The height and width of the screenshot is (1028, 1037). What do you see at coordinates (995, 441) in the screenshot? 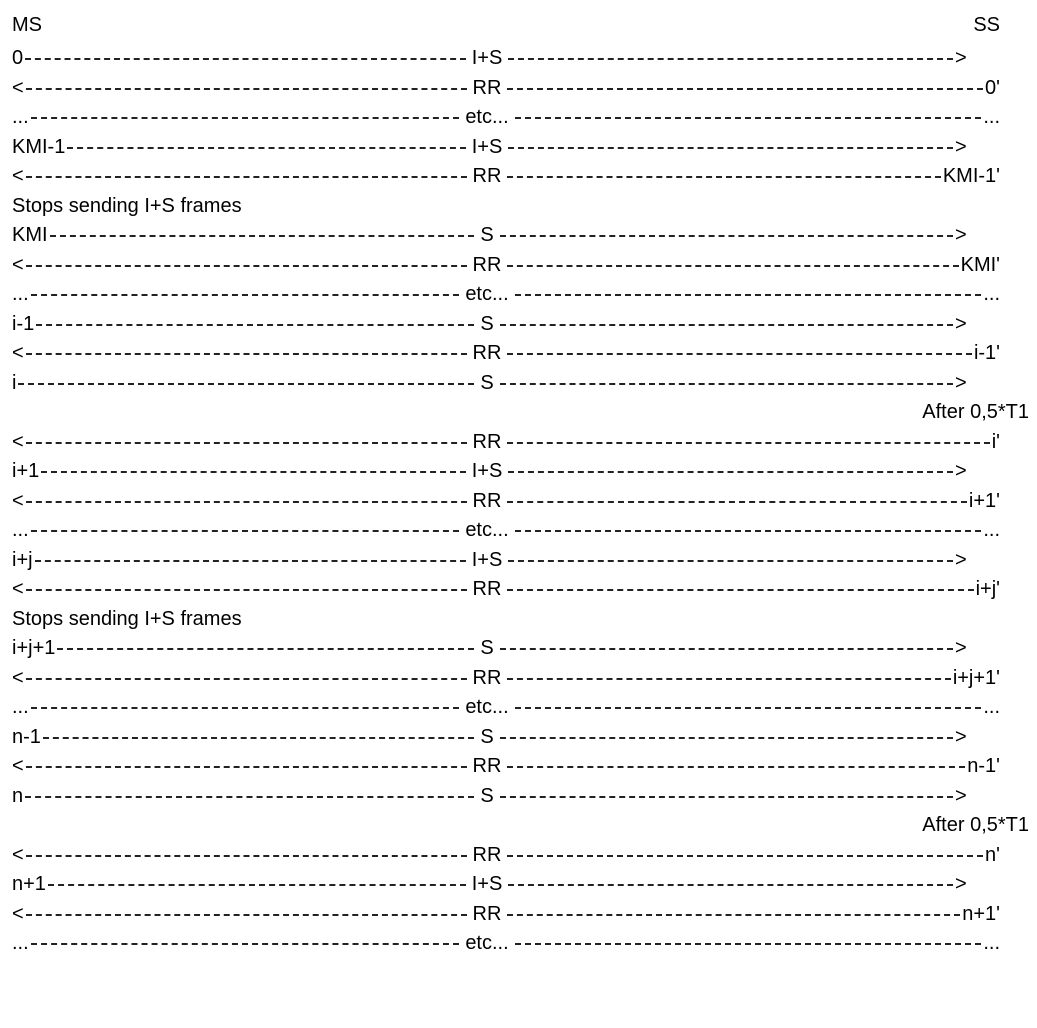
I see `right-endpoint: i'` at bounding box center [995, 441].